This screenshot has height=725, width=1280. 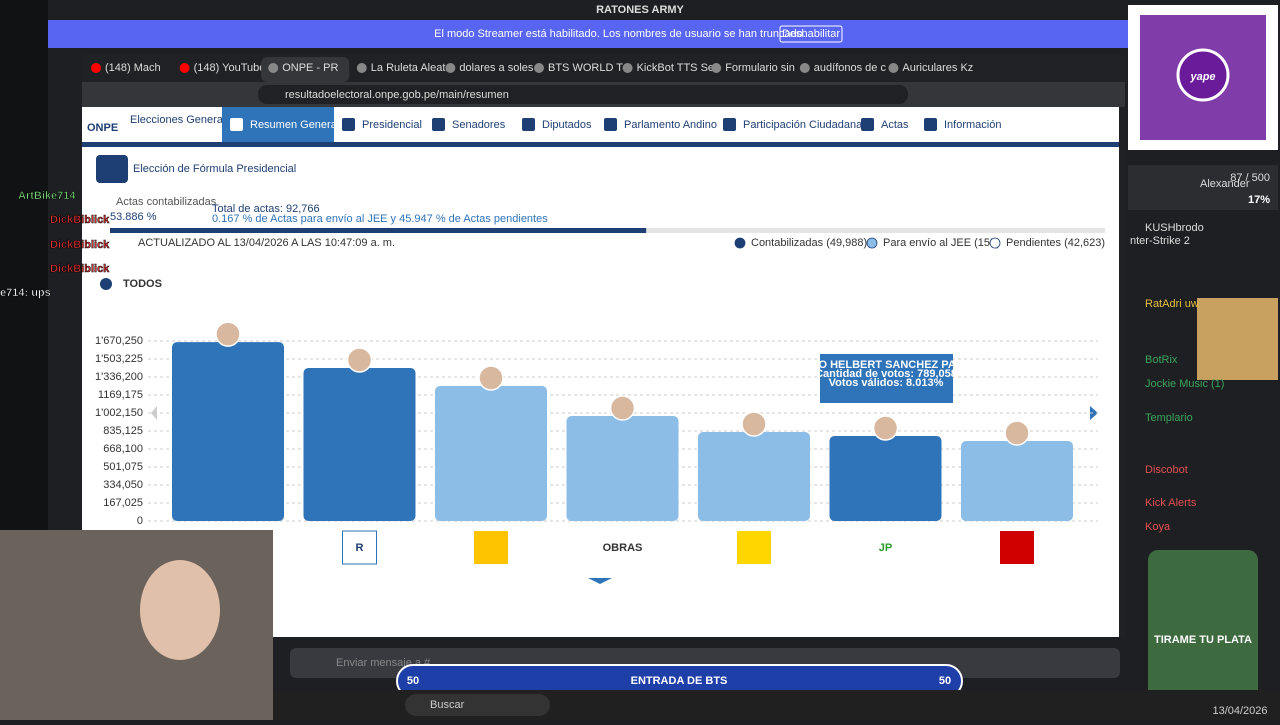 What do you see at coordinates (1171, 503) in the screenshot?
I see `discord-member: Kick Alerts` at bounding box center [1171, 503].